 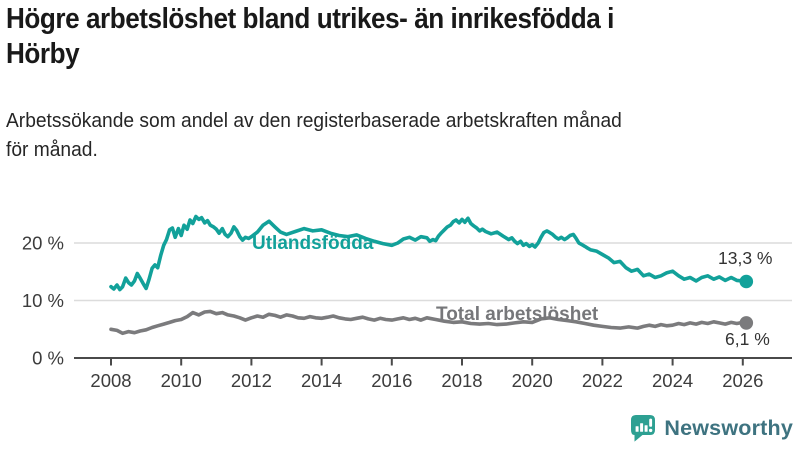 I want to click on newsworthy-chart-bubble-icon, so click(x=643, y=428).